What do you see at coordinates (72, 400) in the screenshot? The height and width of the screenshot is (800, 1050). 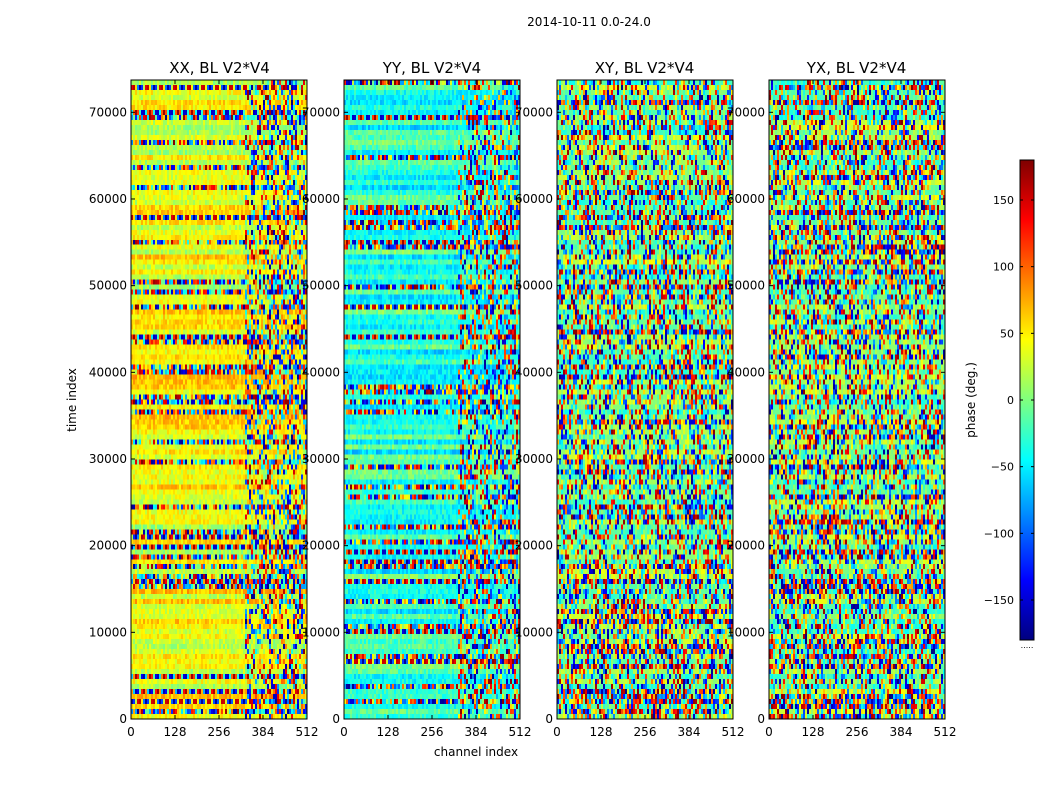 I see `y-axis-label: time index` at bounding box center [72, 400].